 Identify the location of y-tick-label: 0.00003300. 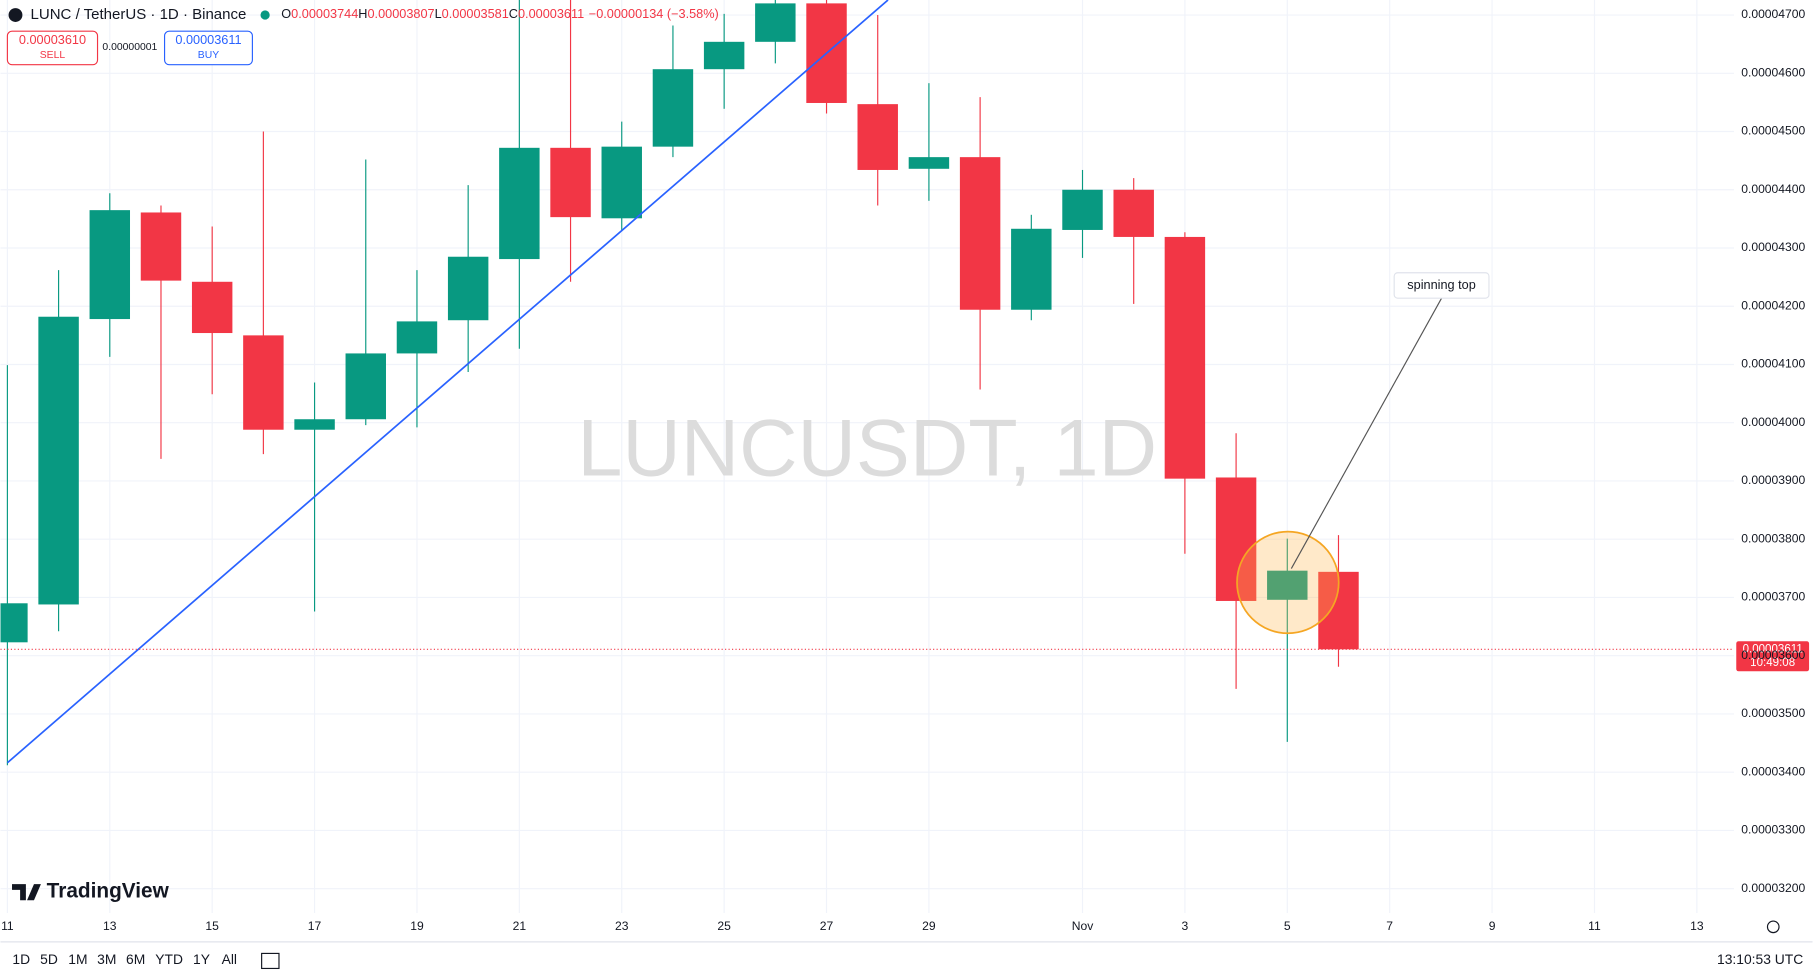
(1773, 830).